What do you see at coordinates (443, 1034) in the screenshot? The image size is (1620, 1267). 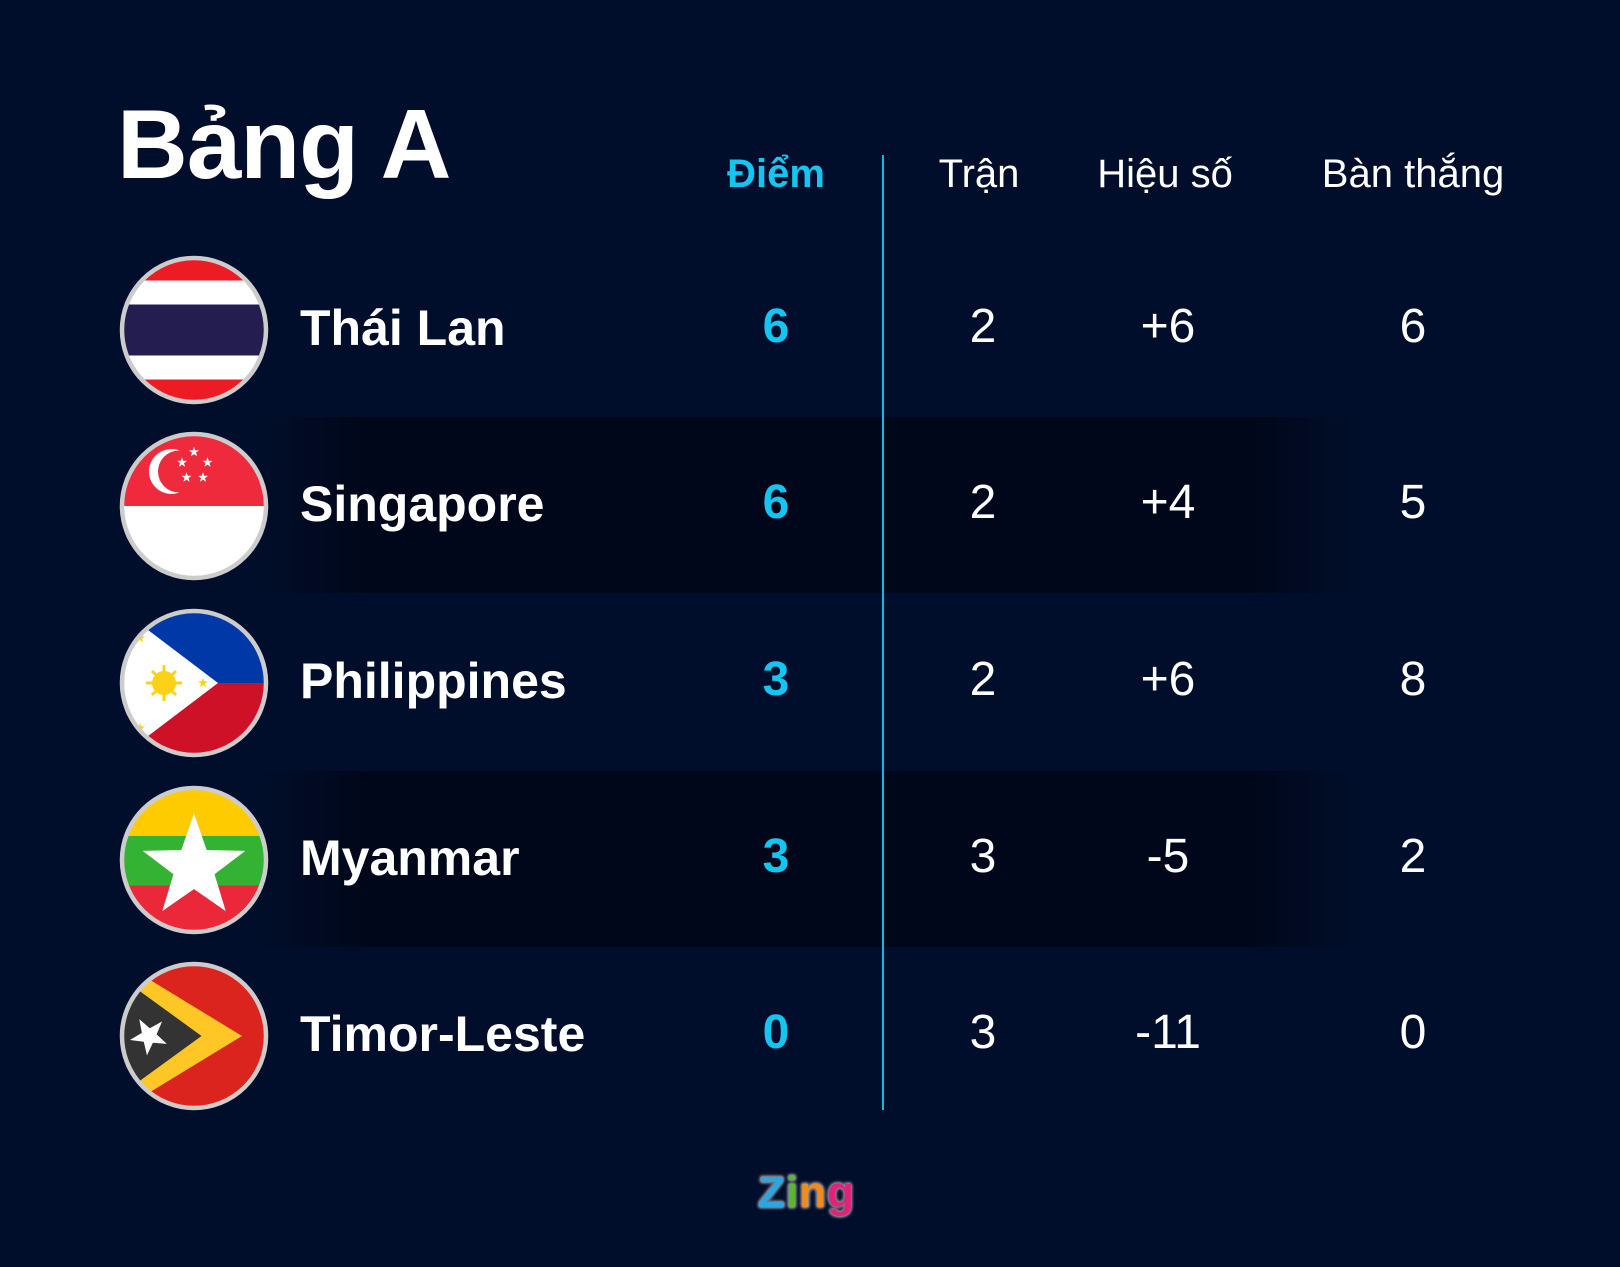 I see `team-name: Timor-Leste` at bounding box center [443, 1034].